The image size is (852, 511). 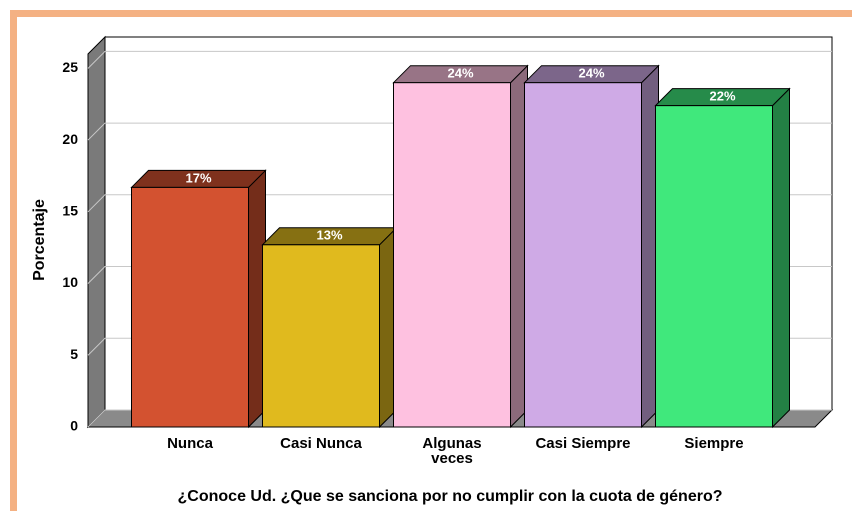 I want to click on x-tick-label: Casi Siempre, so click(x=583, y=443).